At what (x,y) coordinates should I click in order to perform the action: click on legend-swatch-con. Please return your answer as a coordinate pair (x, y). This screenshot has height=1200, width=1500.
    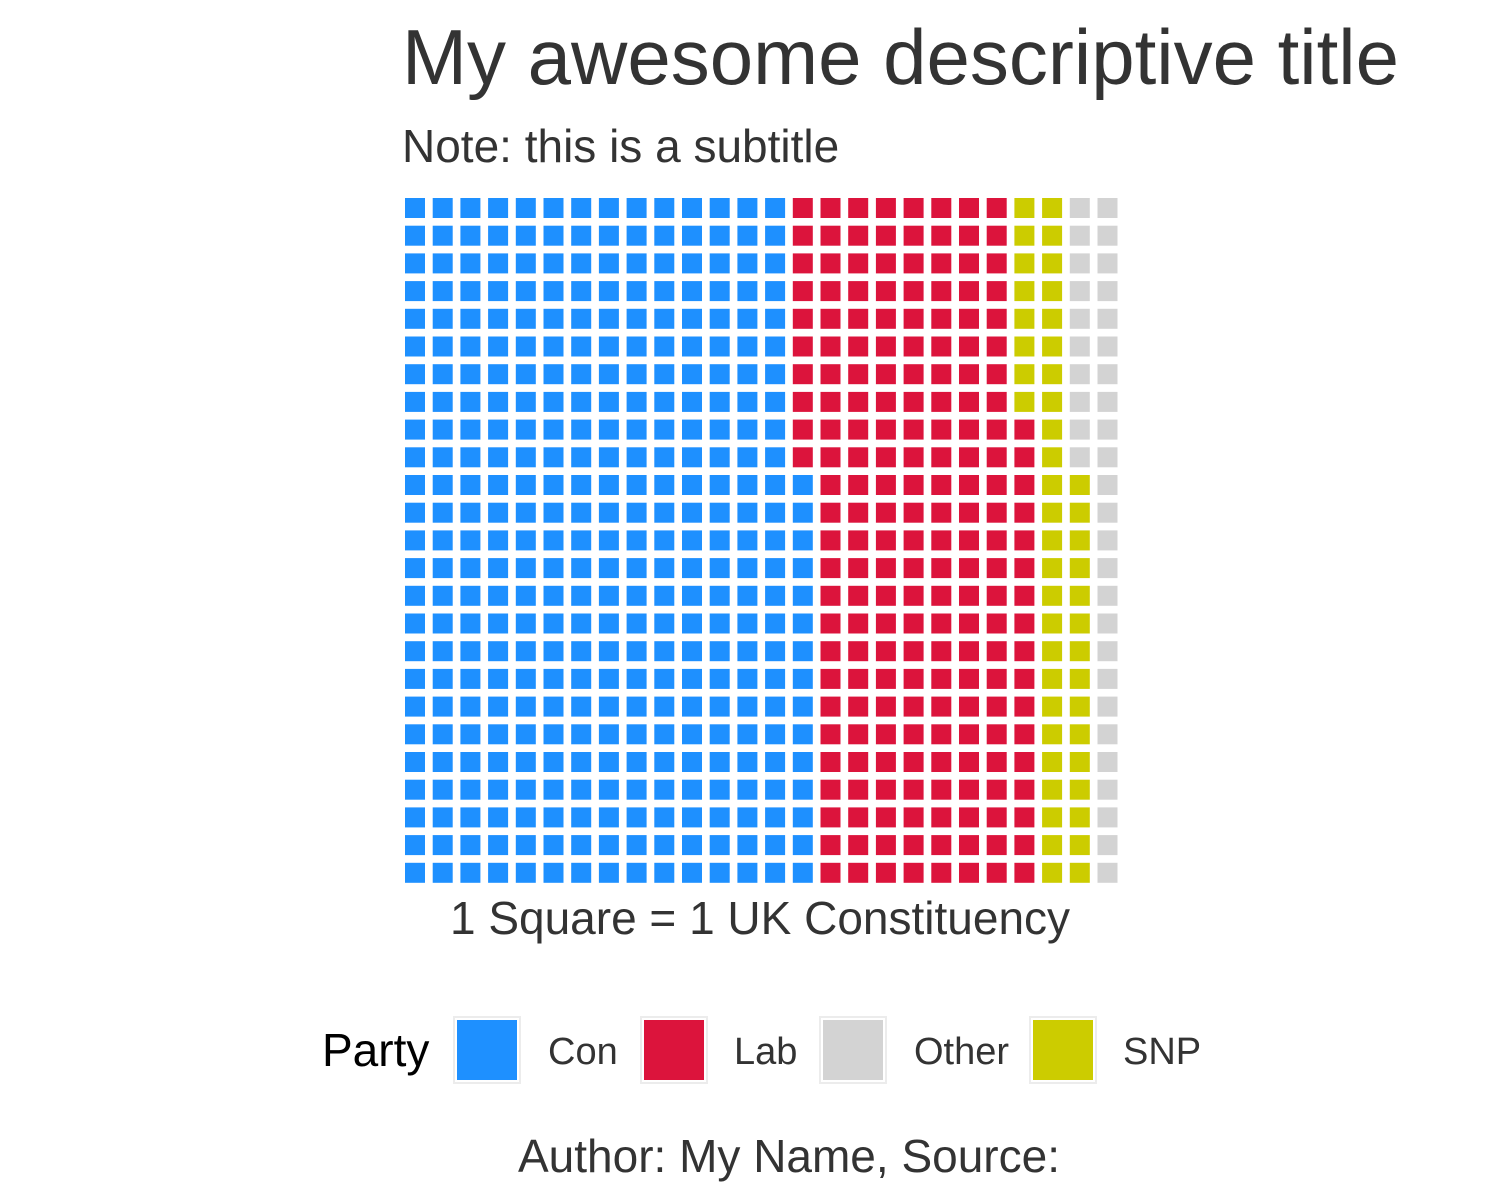
    Looking at the image, I should click on (487, 1050).